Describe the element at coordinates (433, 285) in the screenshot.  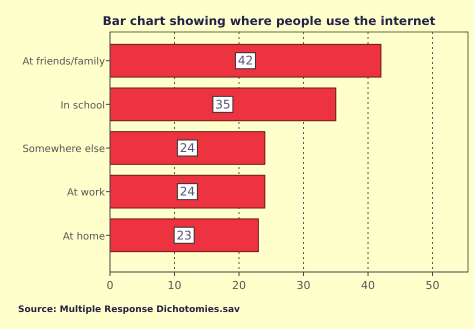
I see `x-tick-label: 50` at that location.